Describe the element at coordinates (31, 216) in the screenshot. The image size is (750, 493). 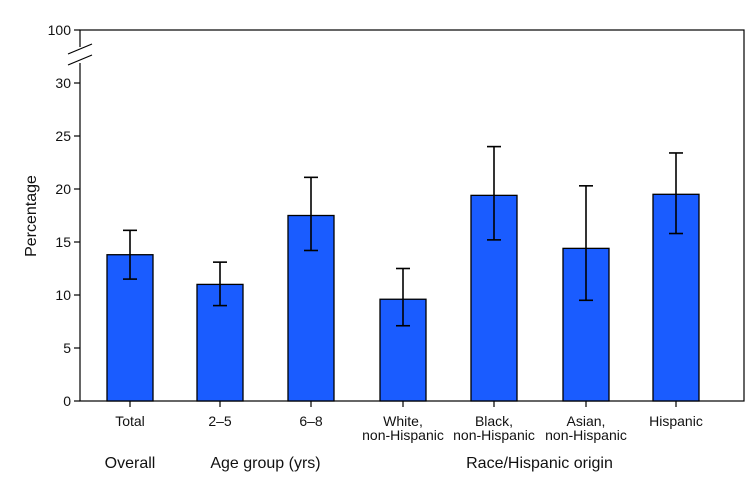
I see `y-axis-label: Percentage` at that location.